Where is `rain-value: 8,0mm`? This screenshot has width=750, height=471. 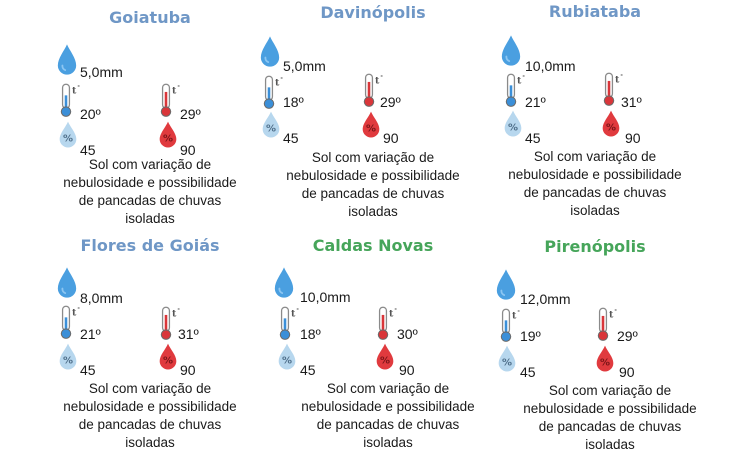 rain-value: 8,0mm is located at coordinates (101, 298).